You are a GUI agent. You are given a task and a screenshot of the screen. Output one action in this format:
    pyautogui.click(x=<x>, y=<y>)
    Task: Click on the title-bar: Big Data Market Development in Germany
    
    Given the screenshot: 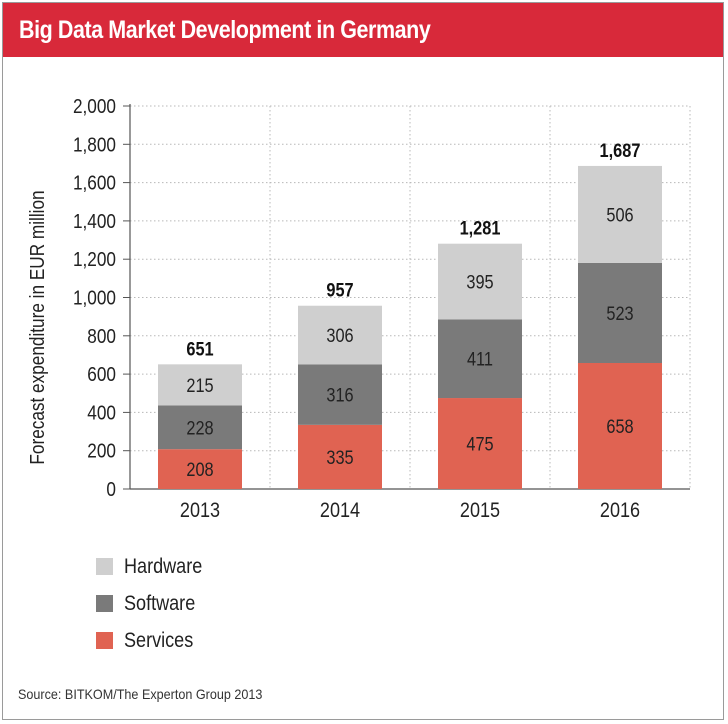 What is the action you would take?
    pyautogui.click(x=363, y=30)
    